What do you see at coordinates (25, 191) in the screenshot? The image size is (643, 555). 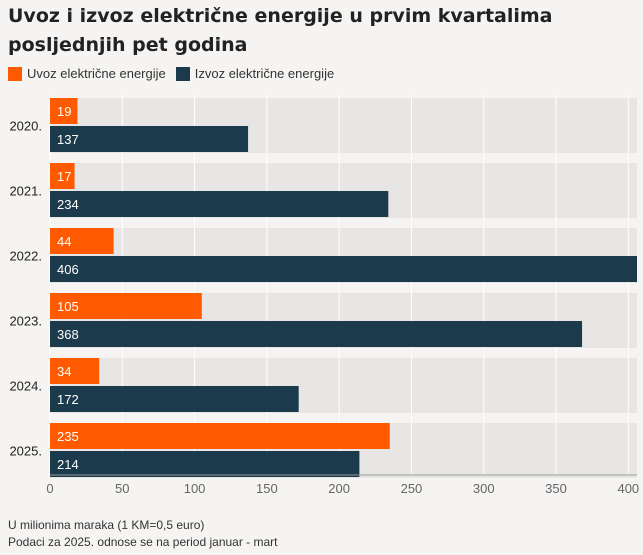 I see `category-label: 2021.` at bounding box center [25, 191].